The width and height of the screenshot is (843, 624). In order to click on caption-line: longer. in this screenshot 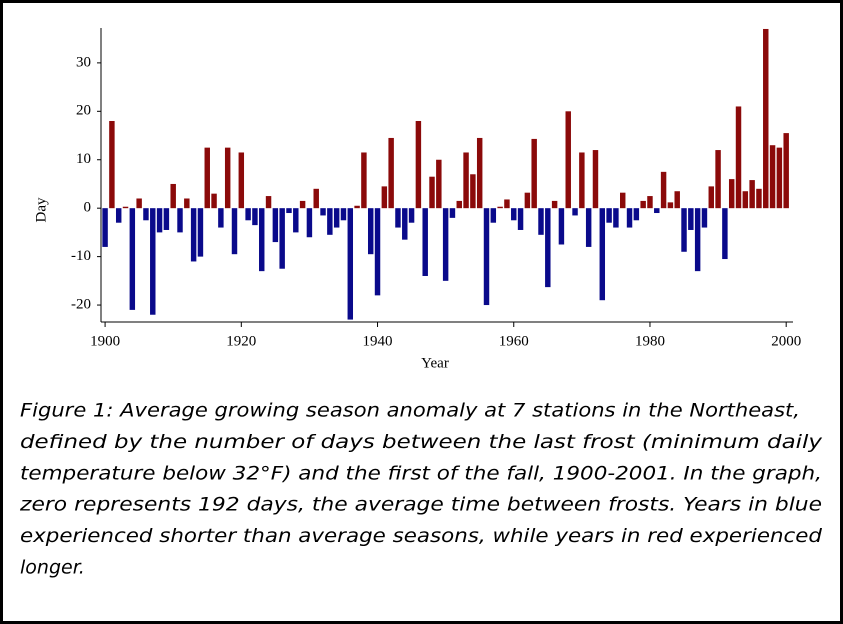, I will do `click(52, 568)`.